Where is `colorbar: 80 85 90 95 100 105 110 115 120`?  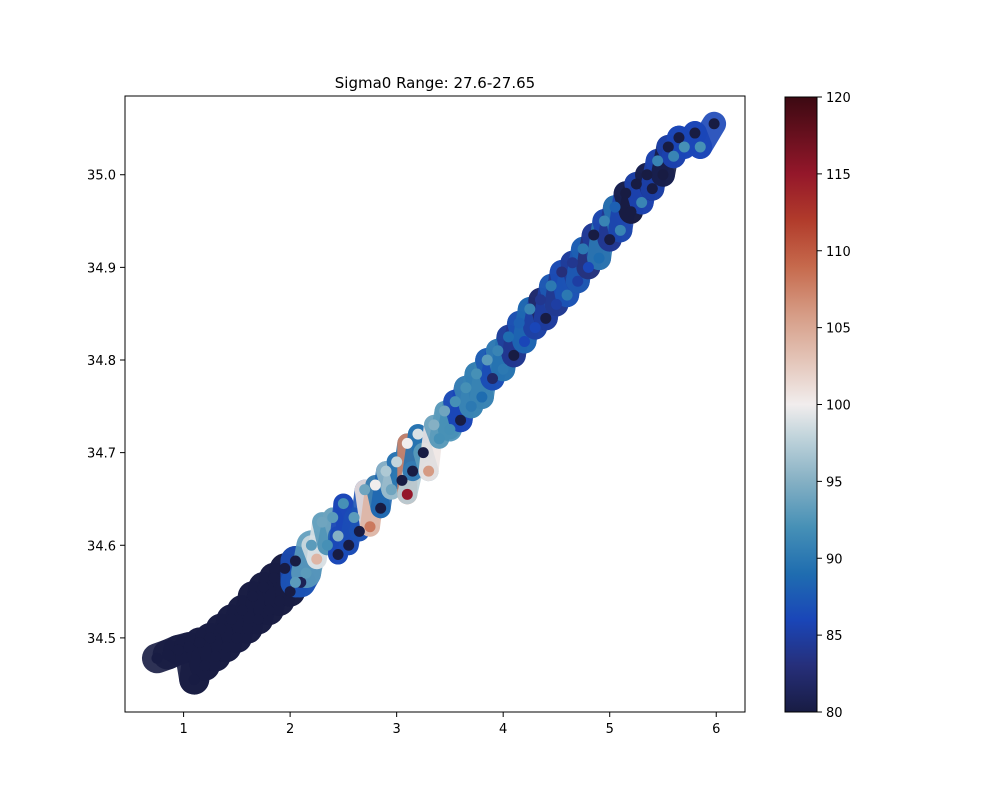
colorbar: 80 85 90 95 100 105 110 115 120 is located at coordinates (817, 406).